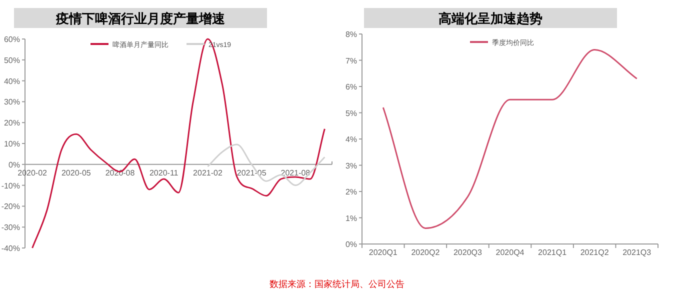 This screenshot has width=674, height=296. Describe the element at coordinates (10, 207) in the screenshot. I see `y-tick-label: -20%` at that location.